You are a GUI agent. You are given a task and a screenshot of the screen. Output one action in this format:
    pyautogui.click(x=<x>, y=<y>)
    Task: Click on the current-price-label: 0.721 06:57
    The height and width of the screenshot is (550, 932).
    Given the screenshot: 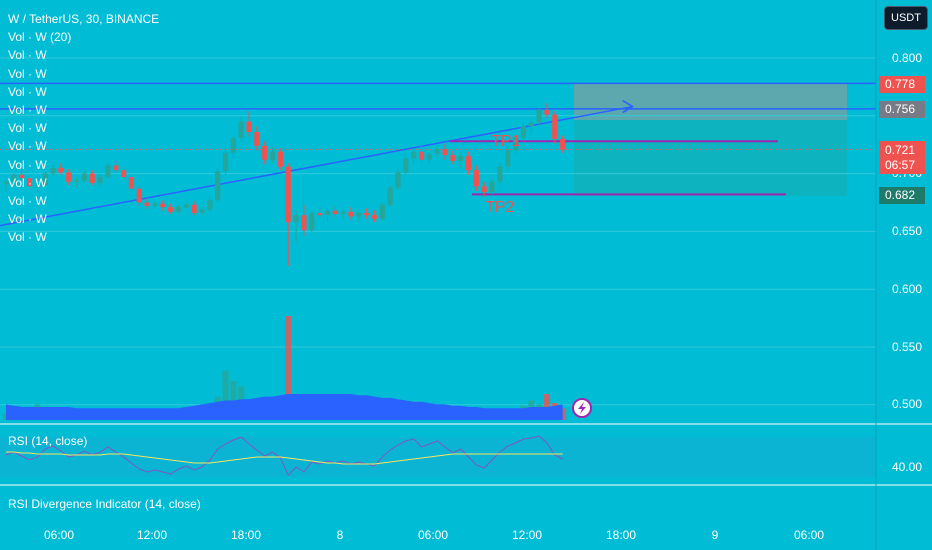 What is the action you would take?
    pyautogui.click(x=902, y=157)
    